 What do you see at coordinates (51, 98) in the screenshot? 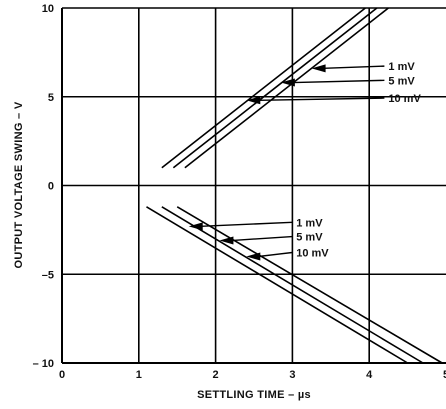
I see `y-tick-label: 5` at bounding box center [51, 98].